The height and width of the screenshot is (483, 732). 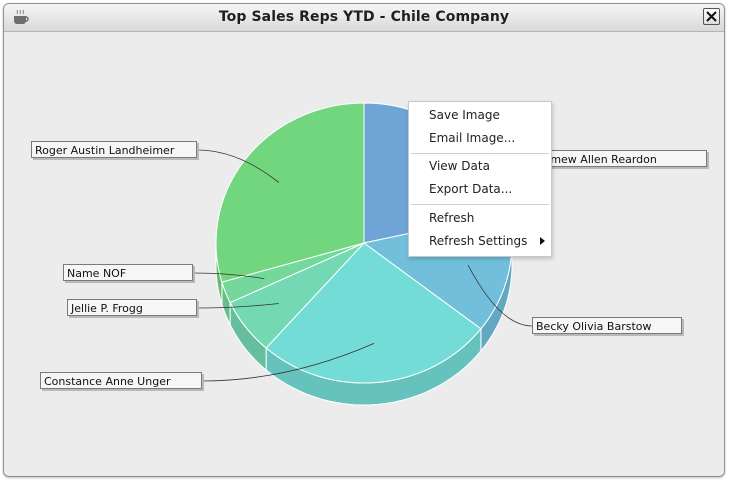 I want to click on slice-label: Jellie P. Frogg, so click(x=132, y=307).